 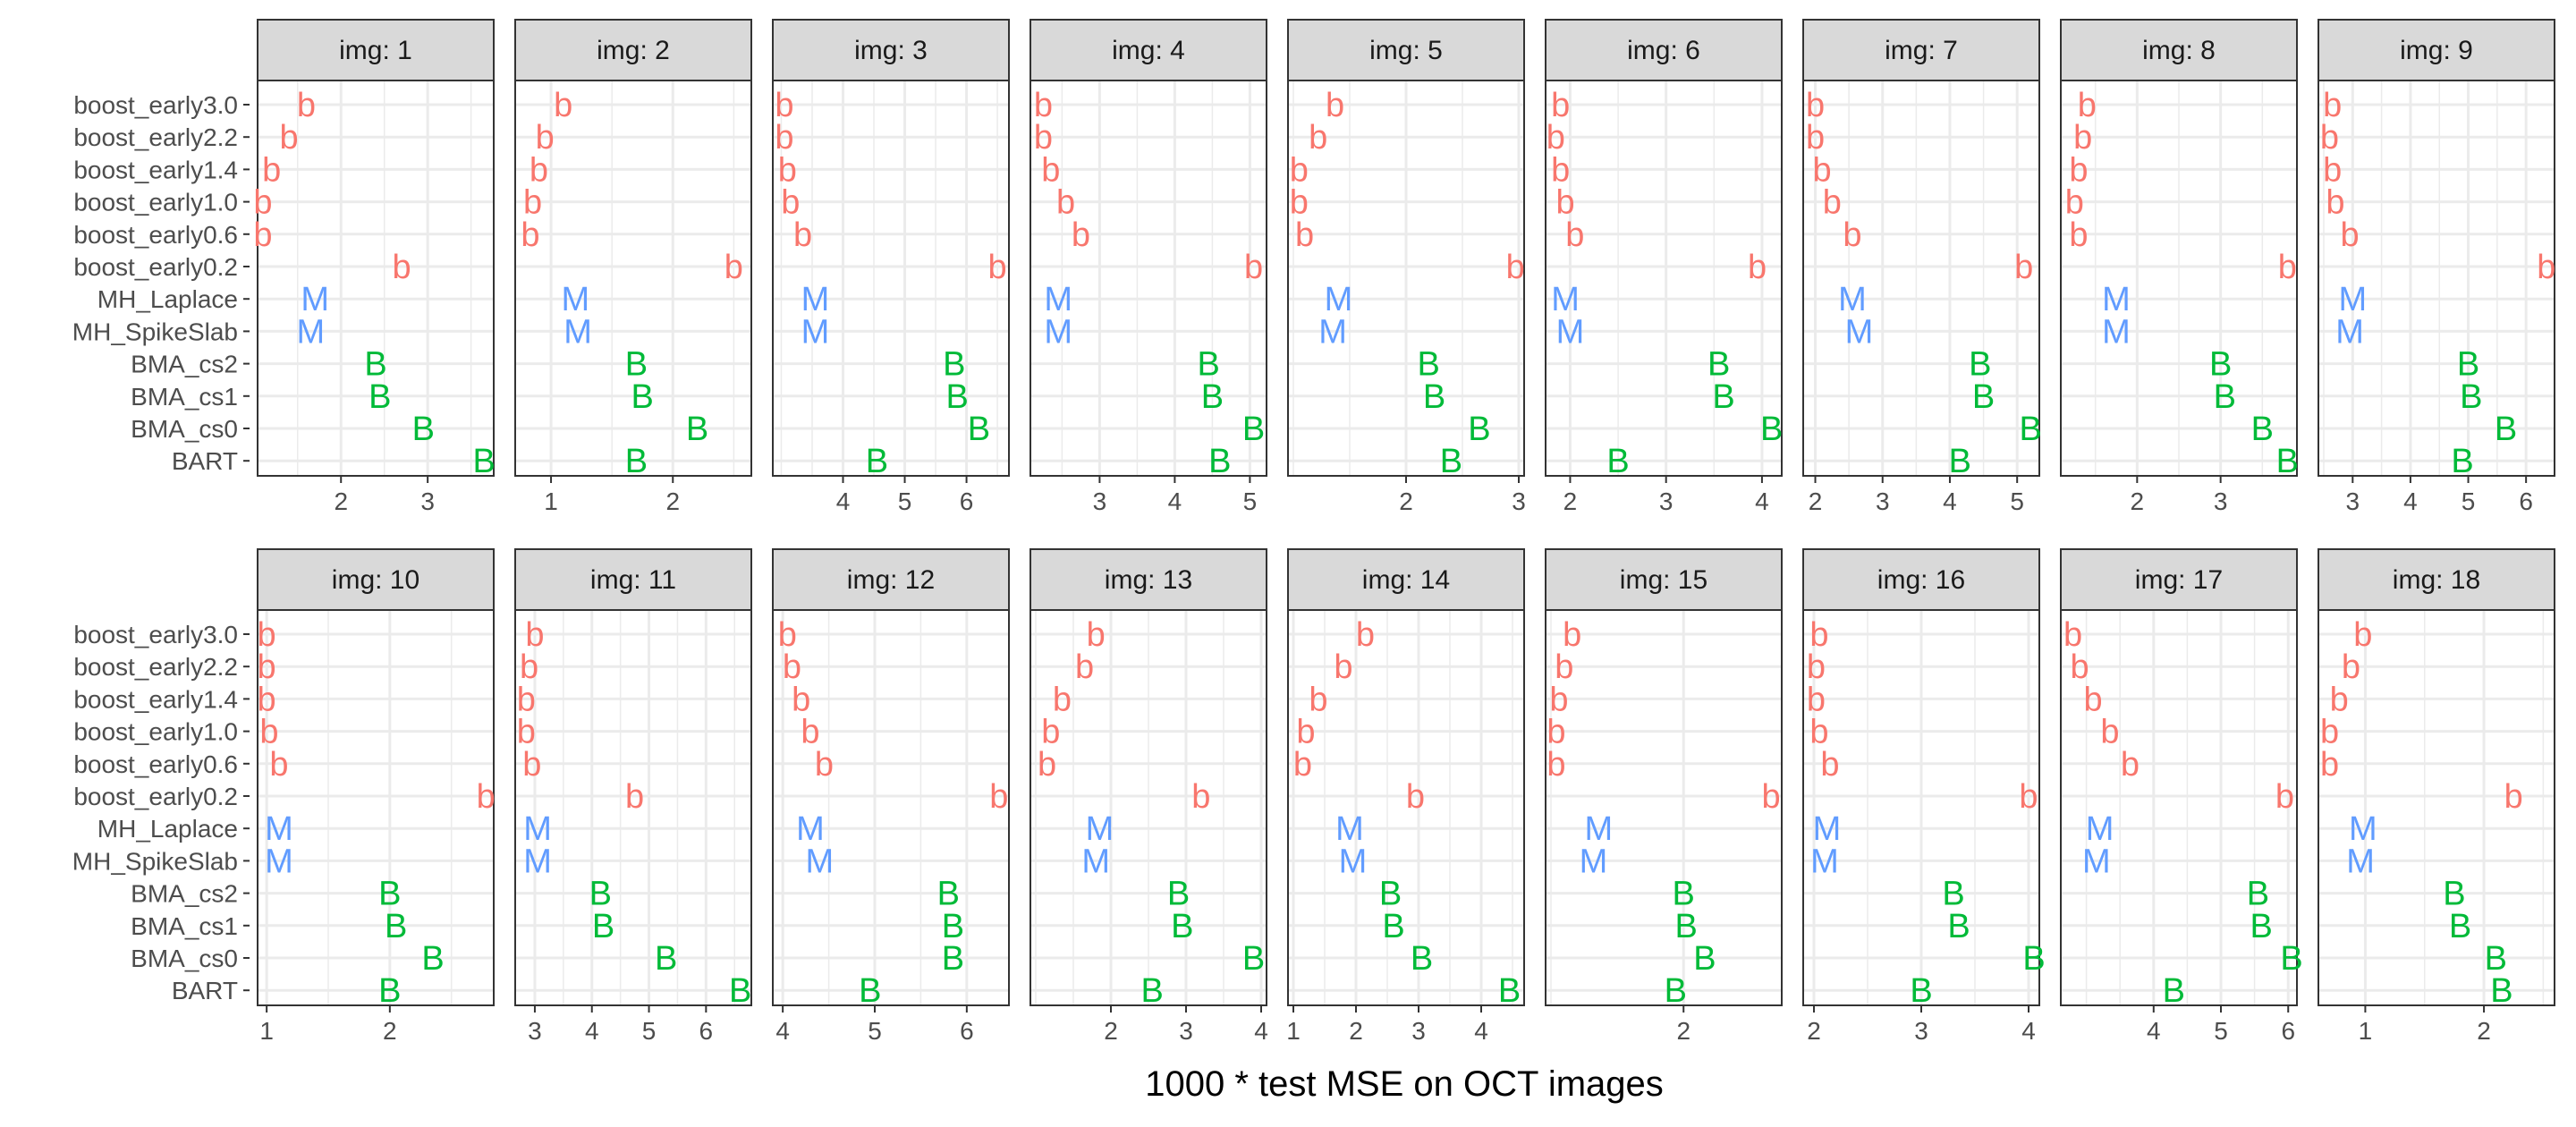 What do you see at coordinates (155, 861) in the screenshot?
I see `y-axis-label: MH_SpikeSlab` at bounding box center [155, 861].